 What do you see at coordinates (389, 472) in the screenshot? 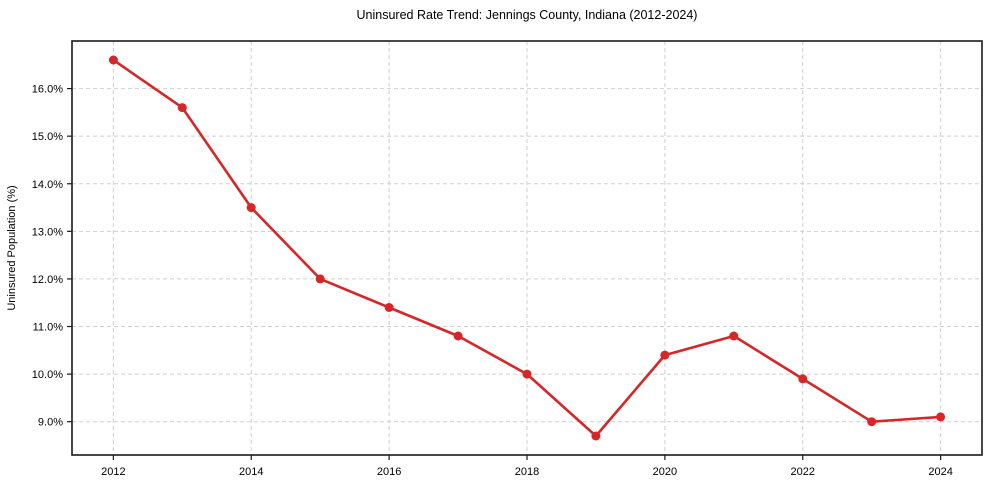
I see `x-tick-label: 2016` at bounding box center [389, 472].